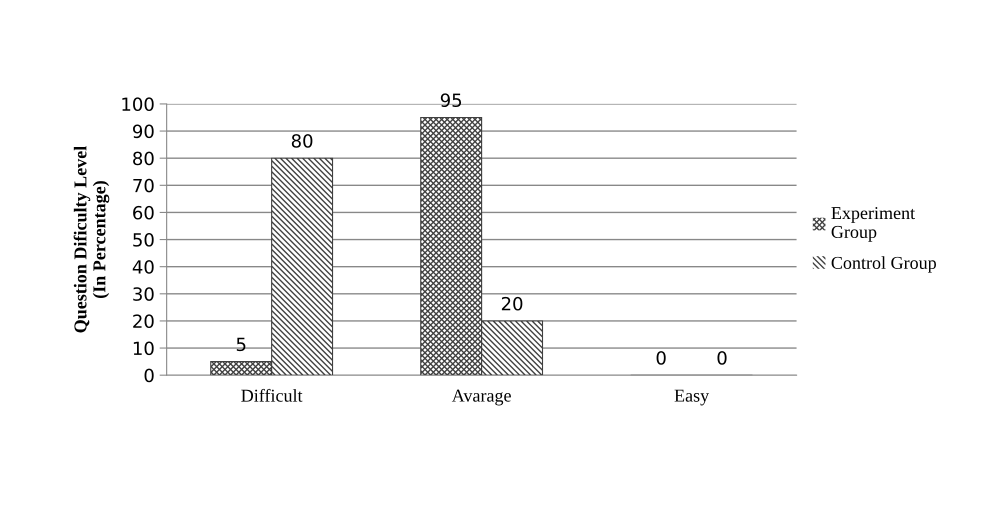  I want to click on data-label: 5, so click(241, 345).